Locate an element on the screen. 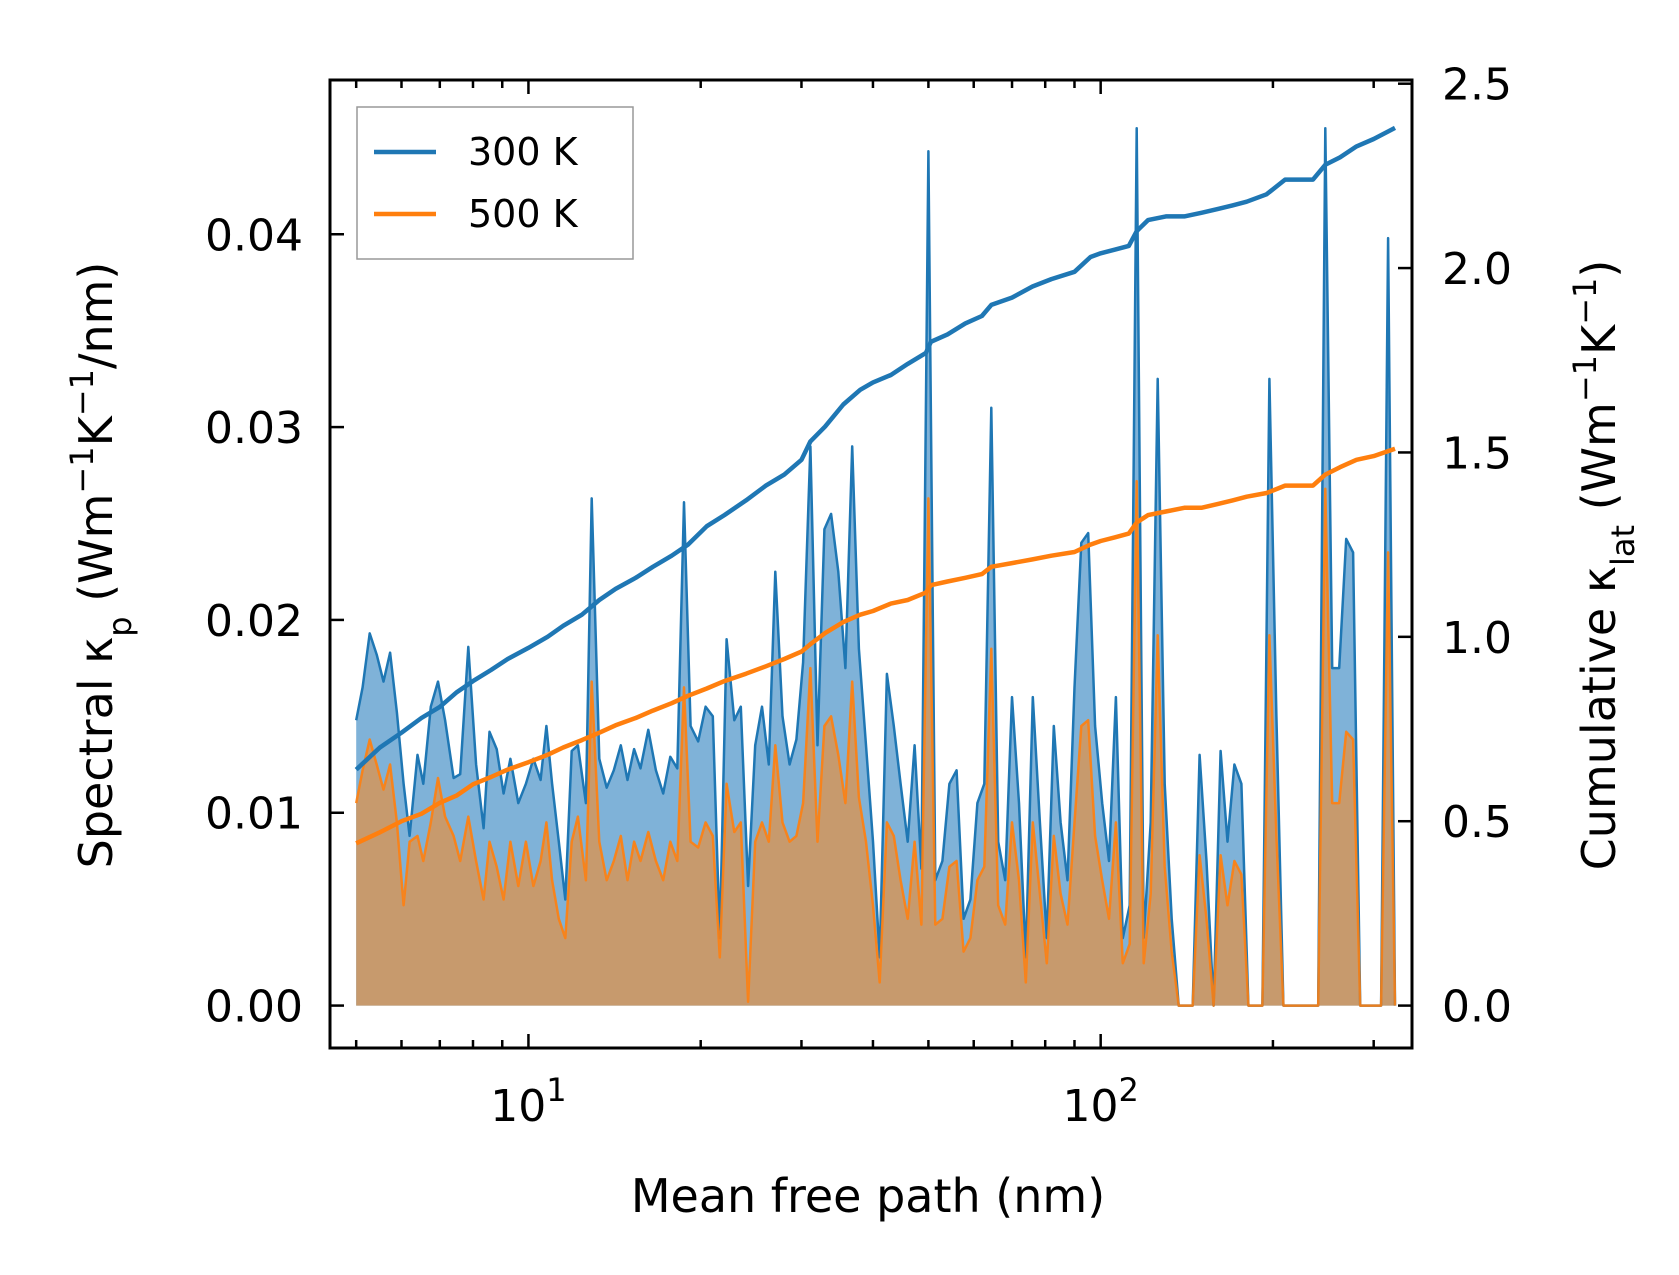 The height and width of the screenshot is (1275, 1679). y-axis-right-label: Cumulative κlat (Wm−1K−1) is located at coordinates (1604, 565).